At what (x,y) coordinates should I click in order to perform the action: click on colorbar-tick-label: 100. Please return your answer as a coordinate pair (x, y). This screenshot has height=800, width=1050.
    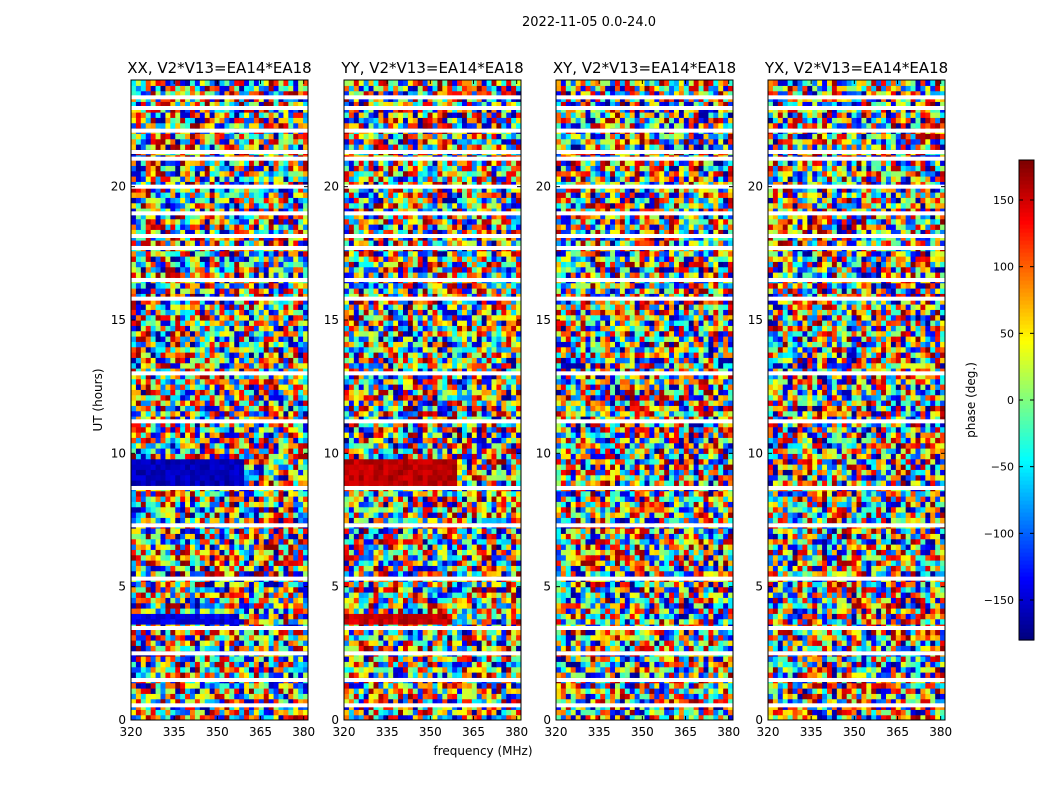
    Looking at the image, I should click on (1003, 267).